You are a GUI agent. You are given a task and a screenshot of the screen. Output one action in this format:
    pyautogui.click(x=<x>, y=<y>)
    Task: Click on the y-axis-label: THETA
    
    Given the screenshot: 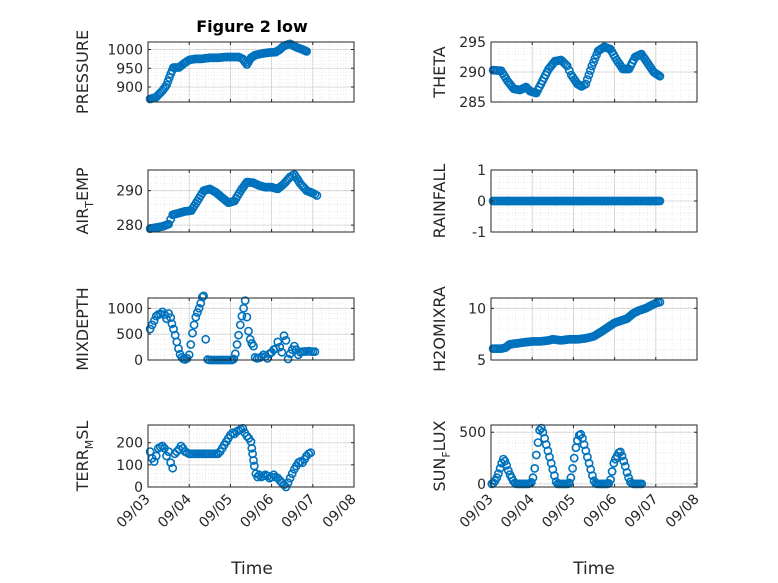 What is the action you would take?
    pyautogui.click(x=439, y=72)
    